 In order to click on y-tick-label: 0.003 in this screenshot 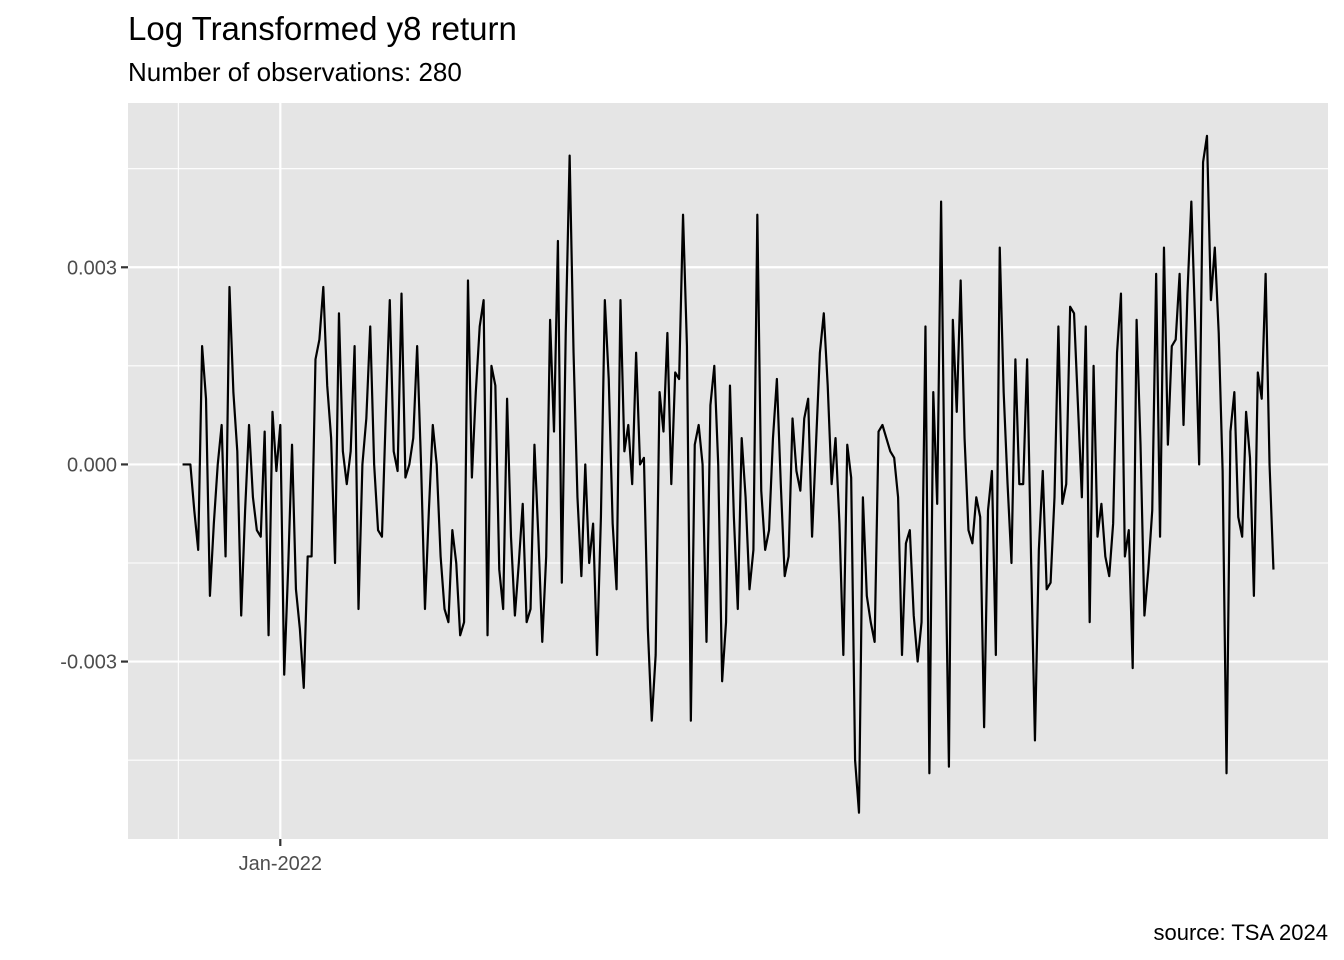, I will do `click(92, 268)`.